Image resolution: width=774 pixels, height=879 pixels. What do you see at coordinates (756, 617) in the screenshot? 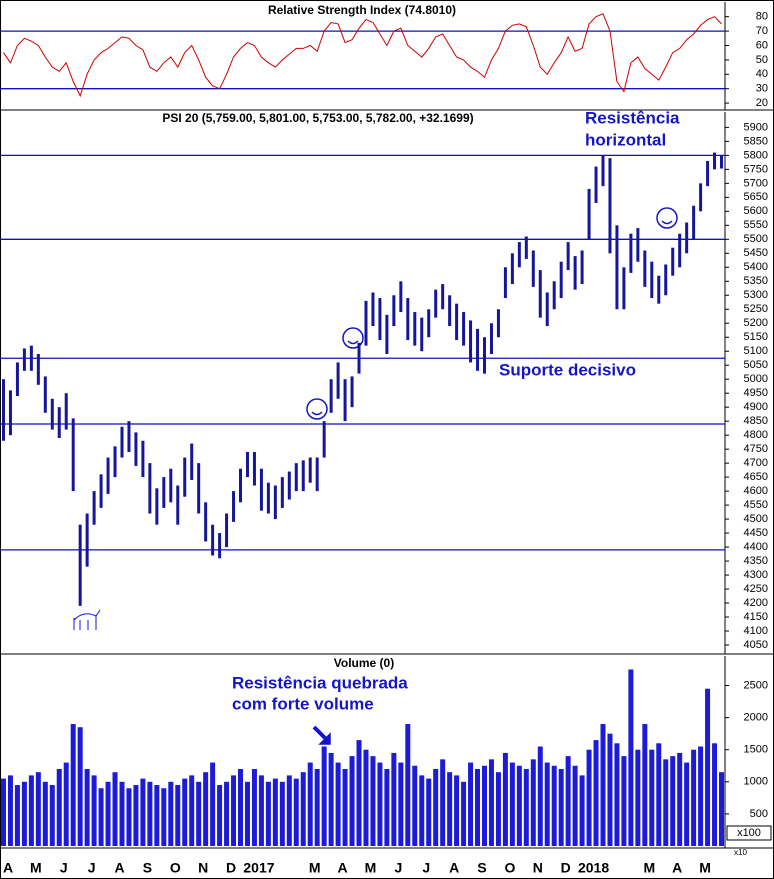
I see `y-tick-label: 4150` at bounding box center [756, 617].